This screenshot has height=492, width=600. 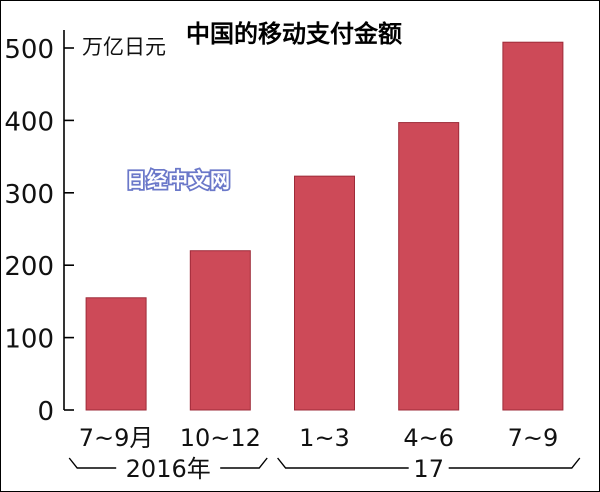 I want to click on unit-label: 万亿日元, so click(x=124, y=47).